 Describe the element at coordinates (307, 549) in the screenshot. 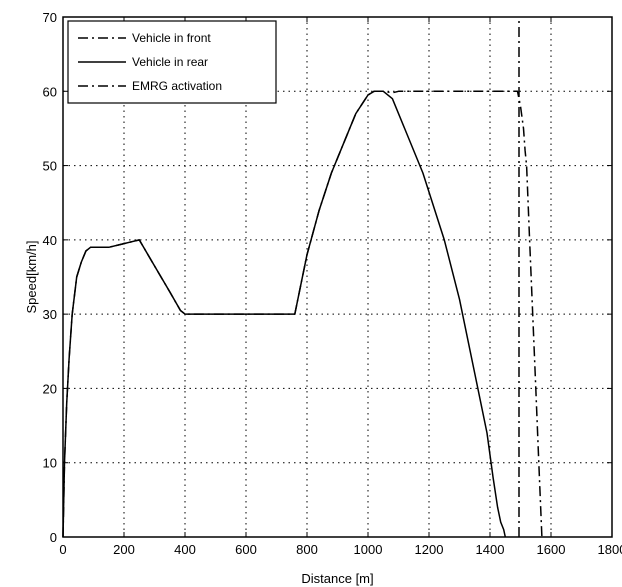

I see `x-tick-label: 800` at that location.